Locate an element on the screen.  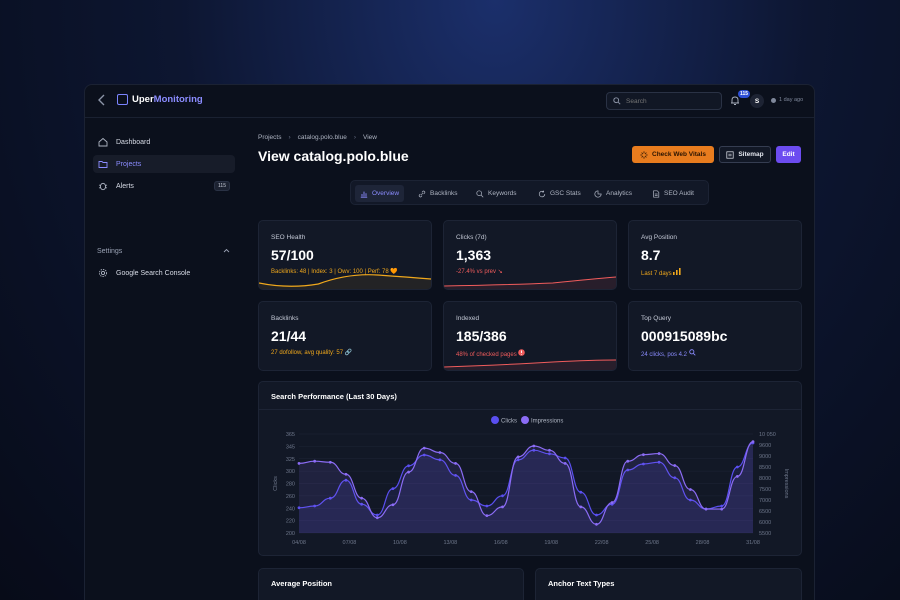
breadcrumb: Projects › catalog.polo.blue › View is located at coordinates (317, 137).